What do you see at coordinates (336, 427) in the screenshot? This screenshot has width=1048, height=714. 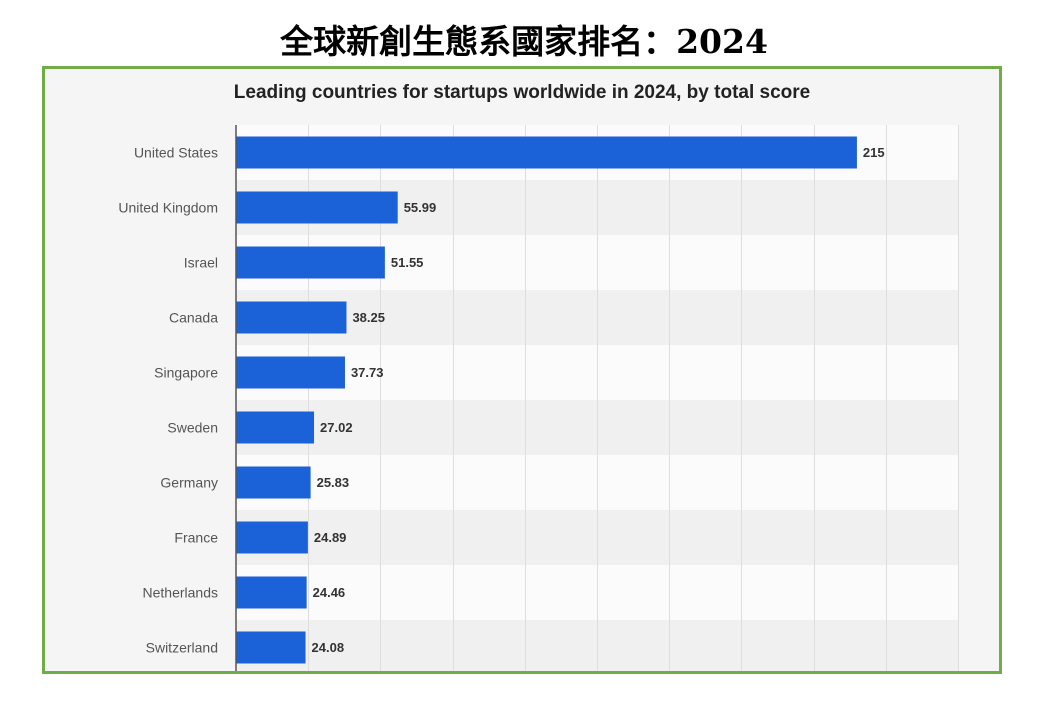 I see `value-label-sweden: 27.02` at bounding box center [336, 427].